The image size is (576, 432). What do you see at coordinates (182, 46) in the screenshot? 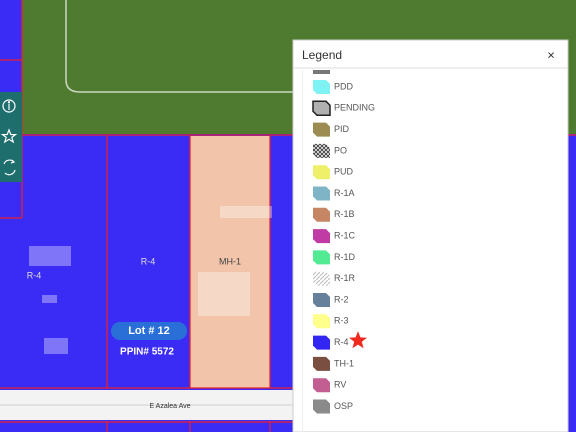
I see `path-line` at bounding box center [182, 46].